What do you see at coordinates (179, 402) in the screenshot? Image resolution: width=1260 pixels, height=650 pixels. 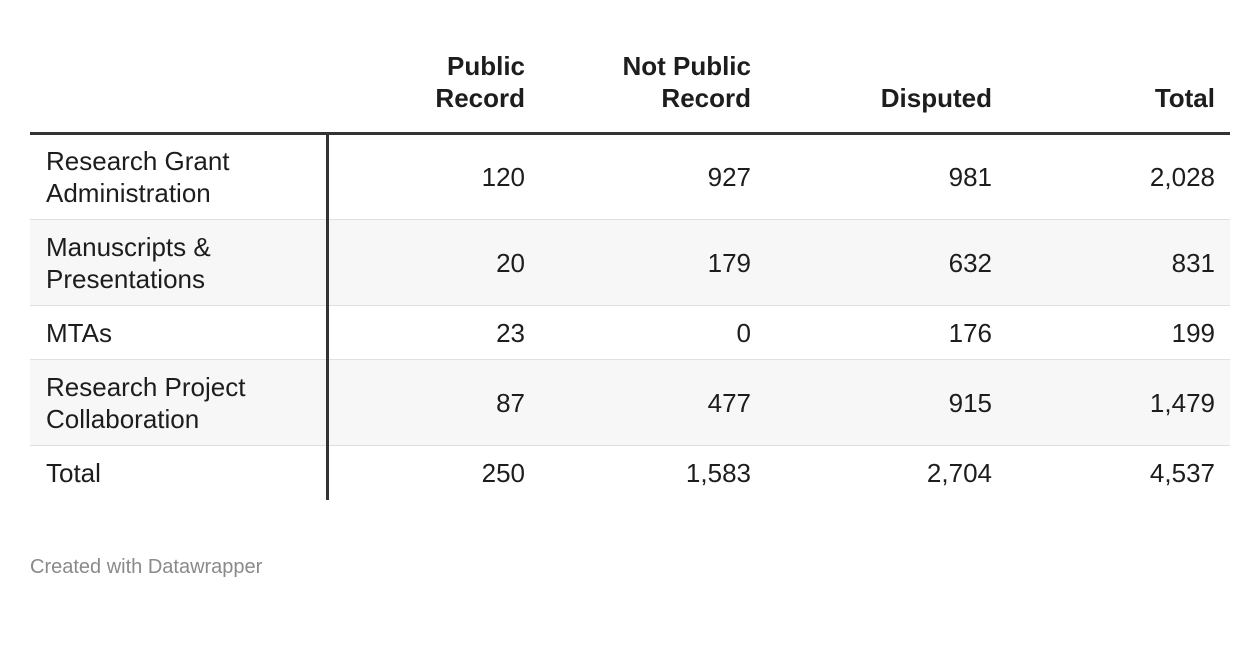 I see `row-label: Research Project Collaboration` at bounding box center [179, 402].